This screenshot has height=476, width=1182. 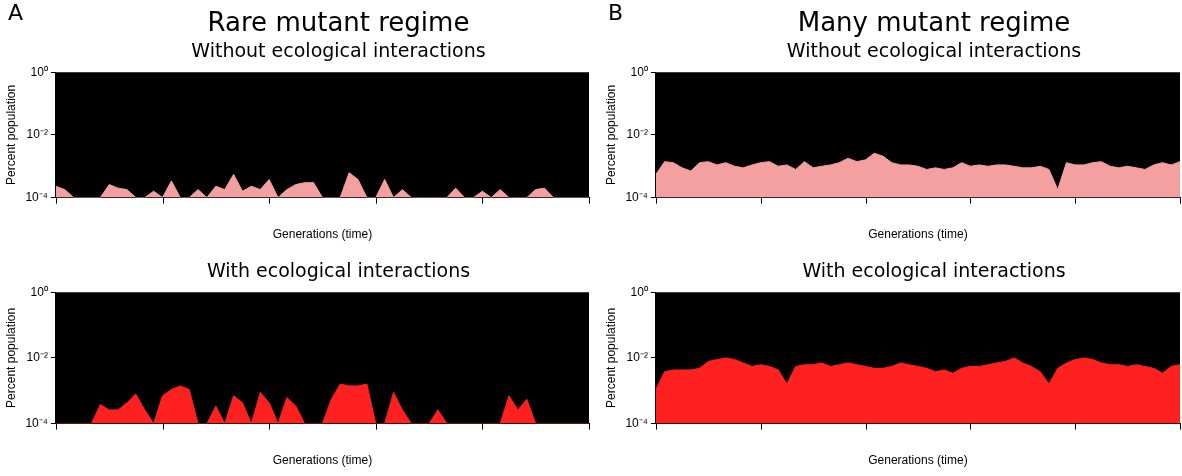 I want to click on chart-title: Rare mutant regime, so click(x=338, y=22).